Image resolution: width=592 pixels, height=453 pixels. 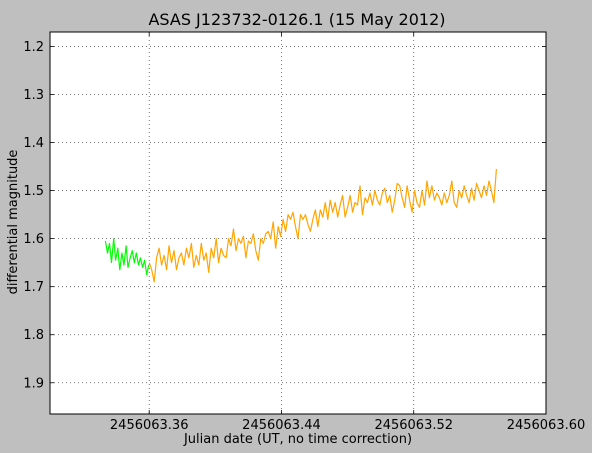 I want to click on x-tick-label: 2456063.44, so click(x=281, y=425).